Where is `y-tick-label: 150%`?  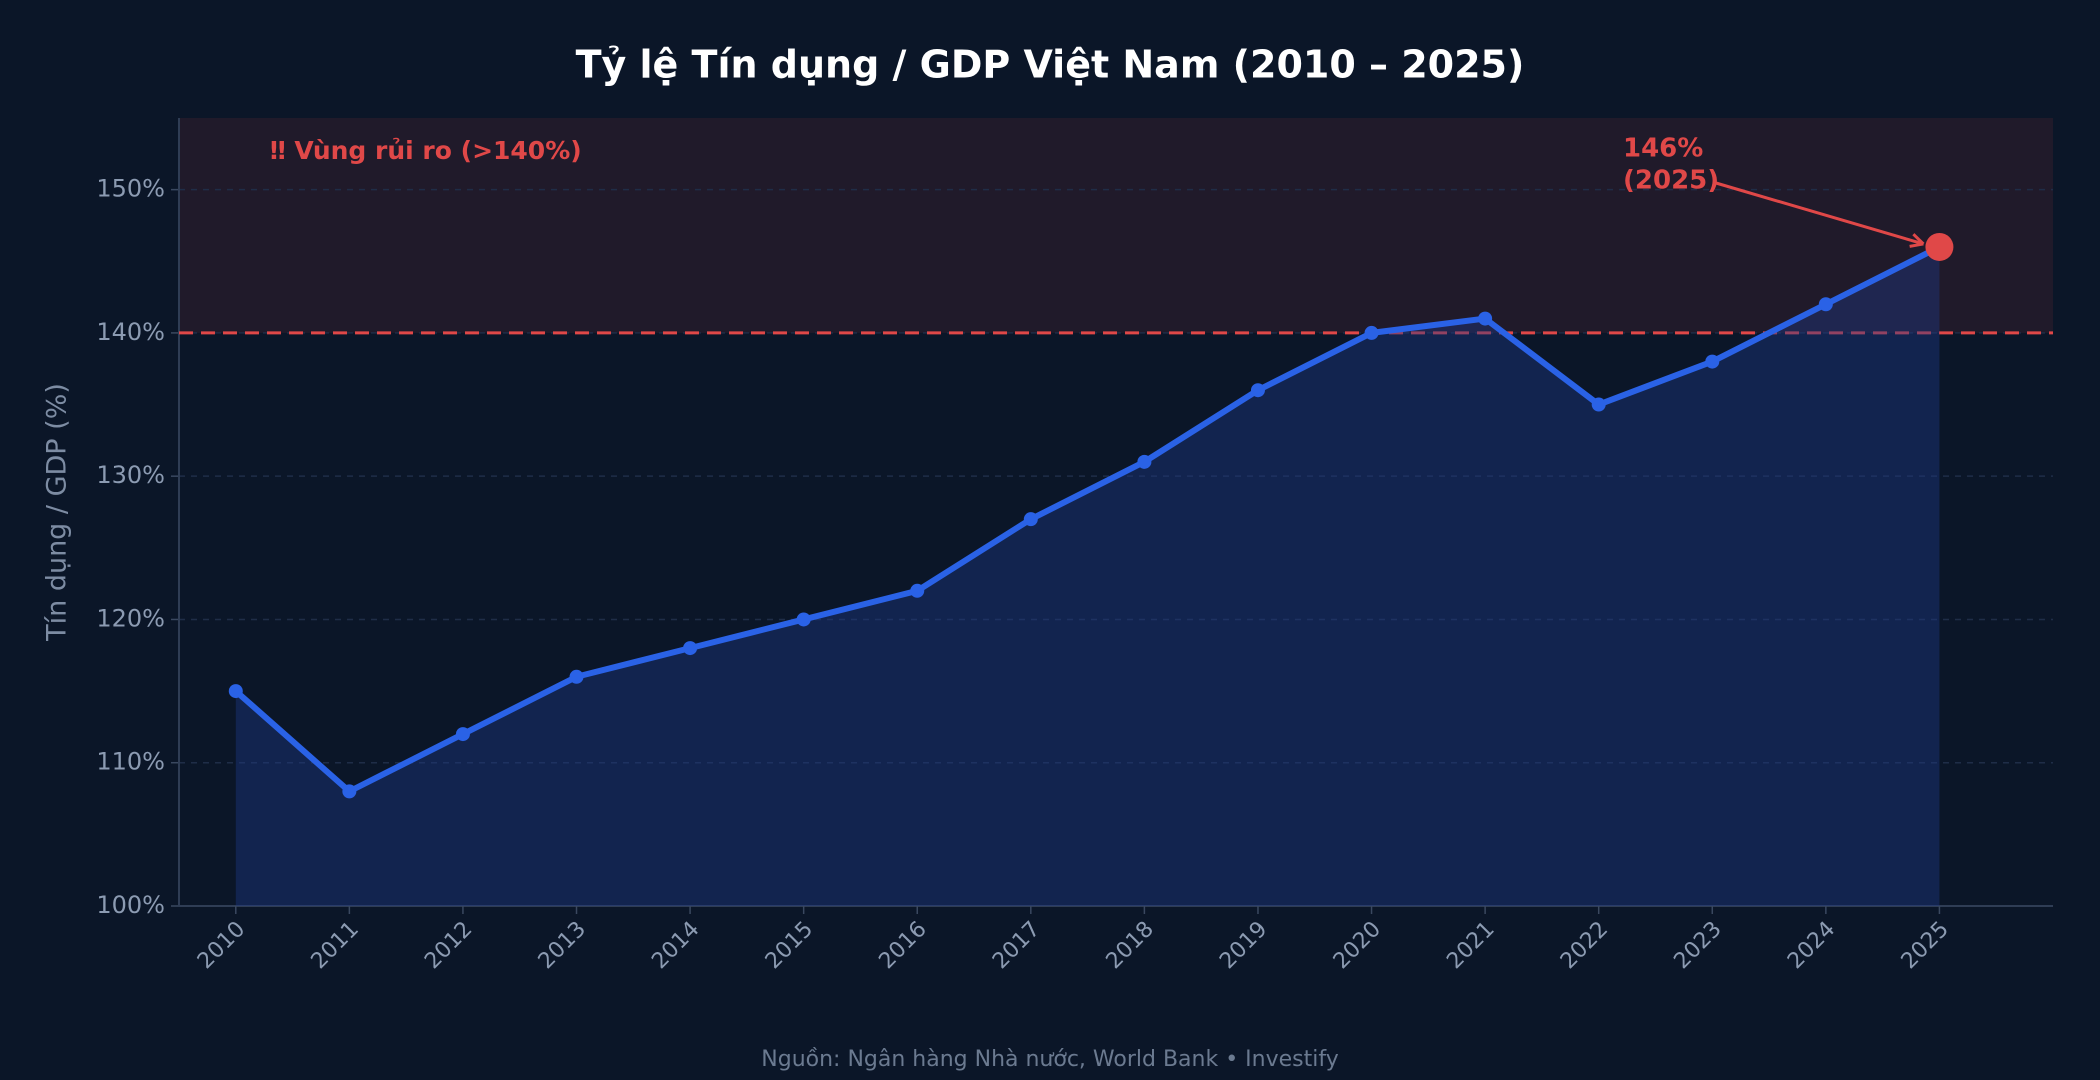
y-tick-label: 150% is located at coordinates (130, 189).